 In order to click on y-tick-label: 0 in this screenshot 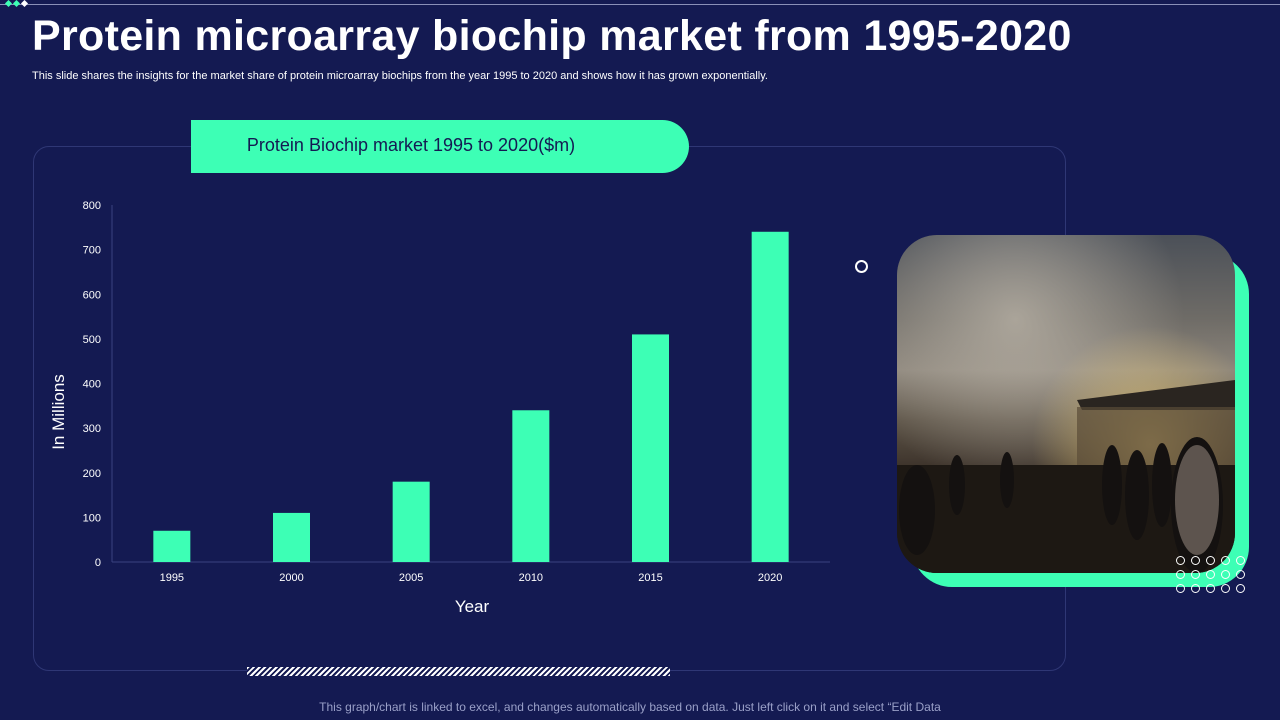, I will do `click(98, 563)`.